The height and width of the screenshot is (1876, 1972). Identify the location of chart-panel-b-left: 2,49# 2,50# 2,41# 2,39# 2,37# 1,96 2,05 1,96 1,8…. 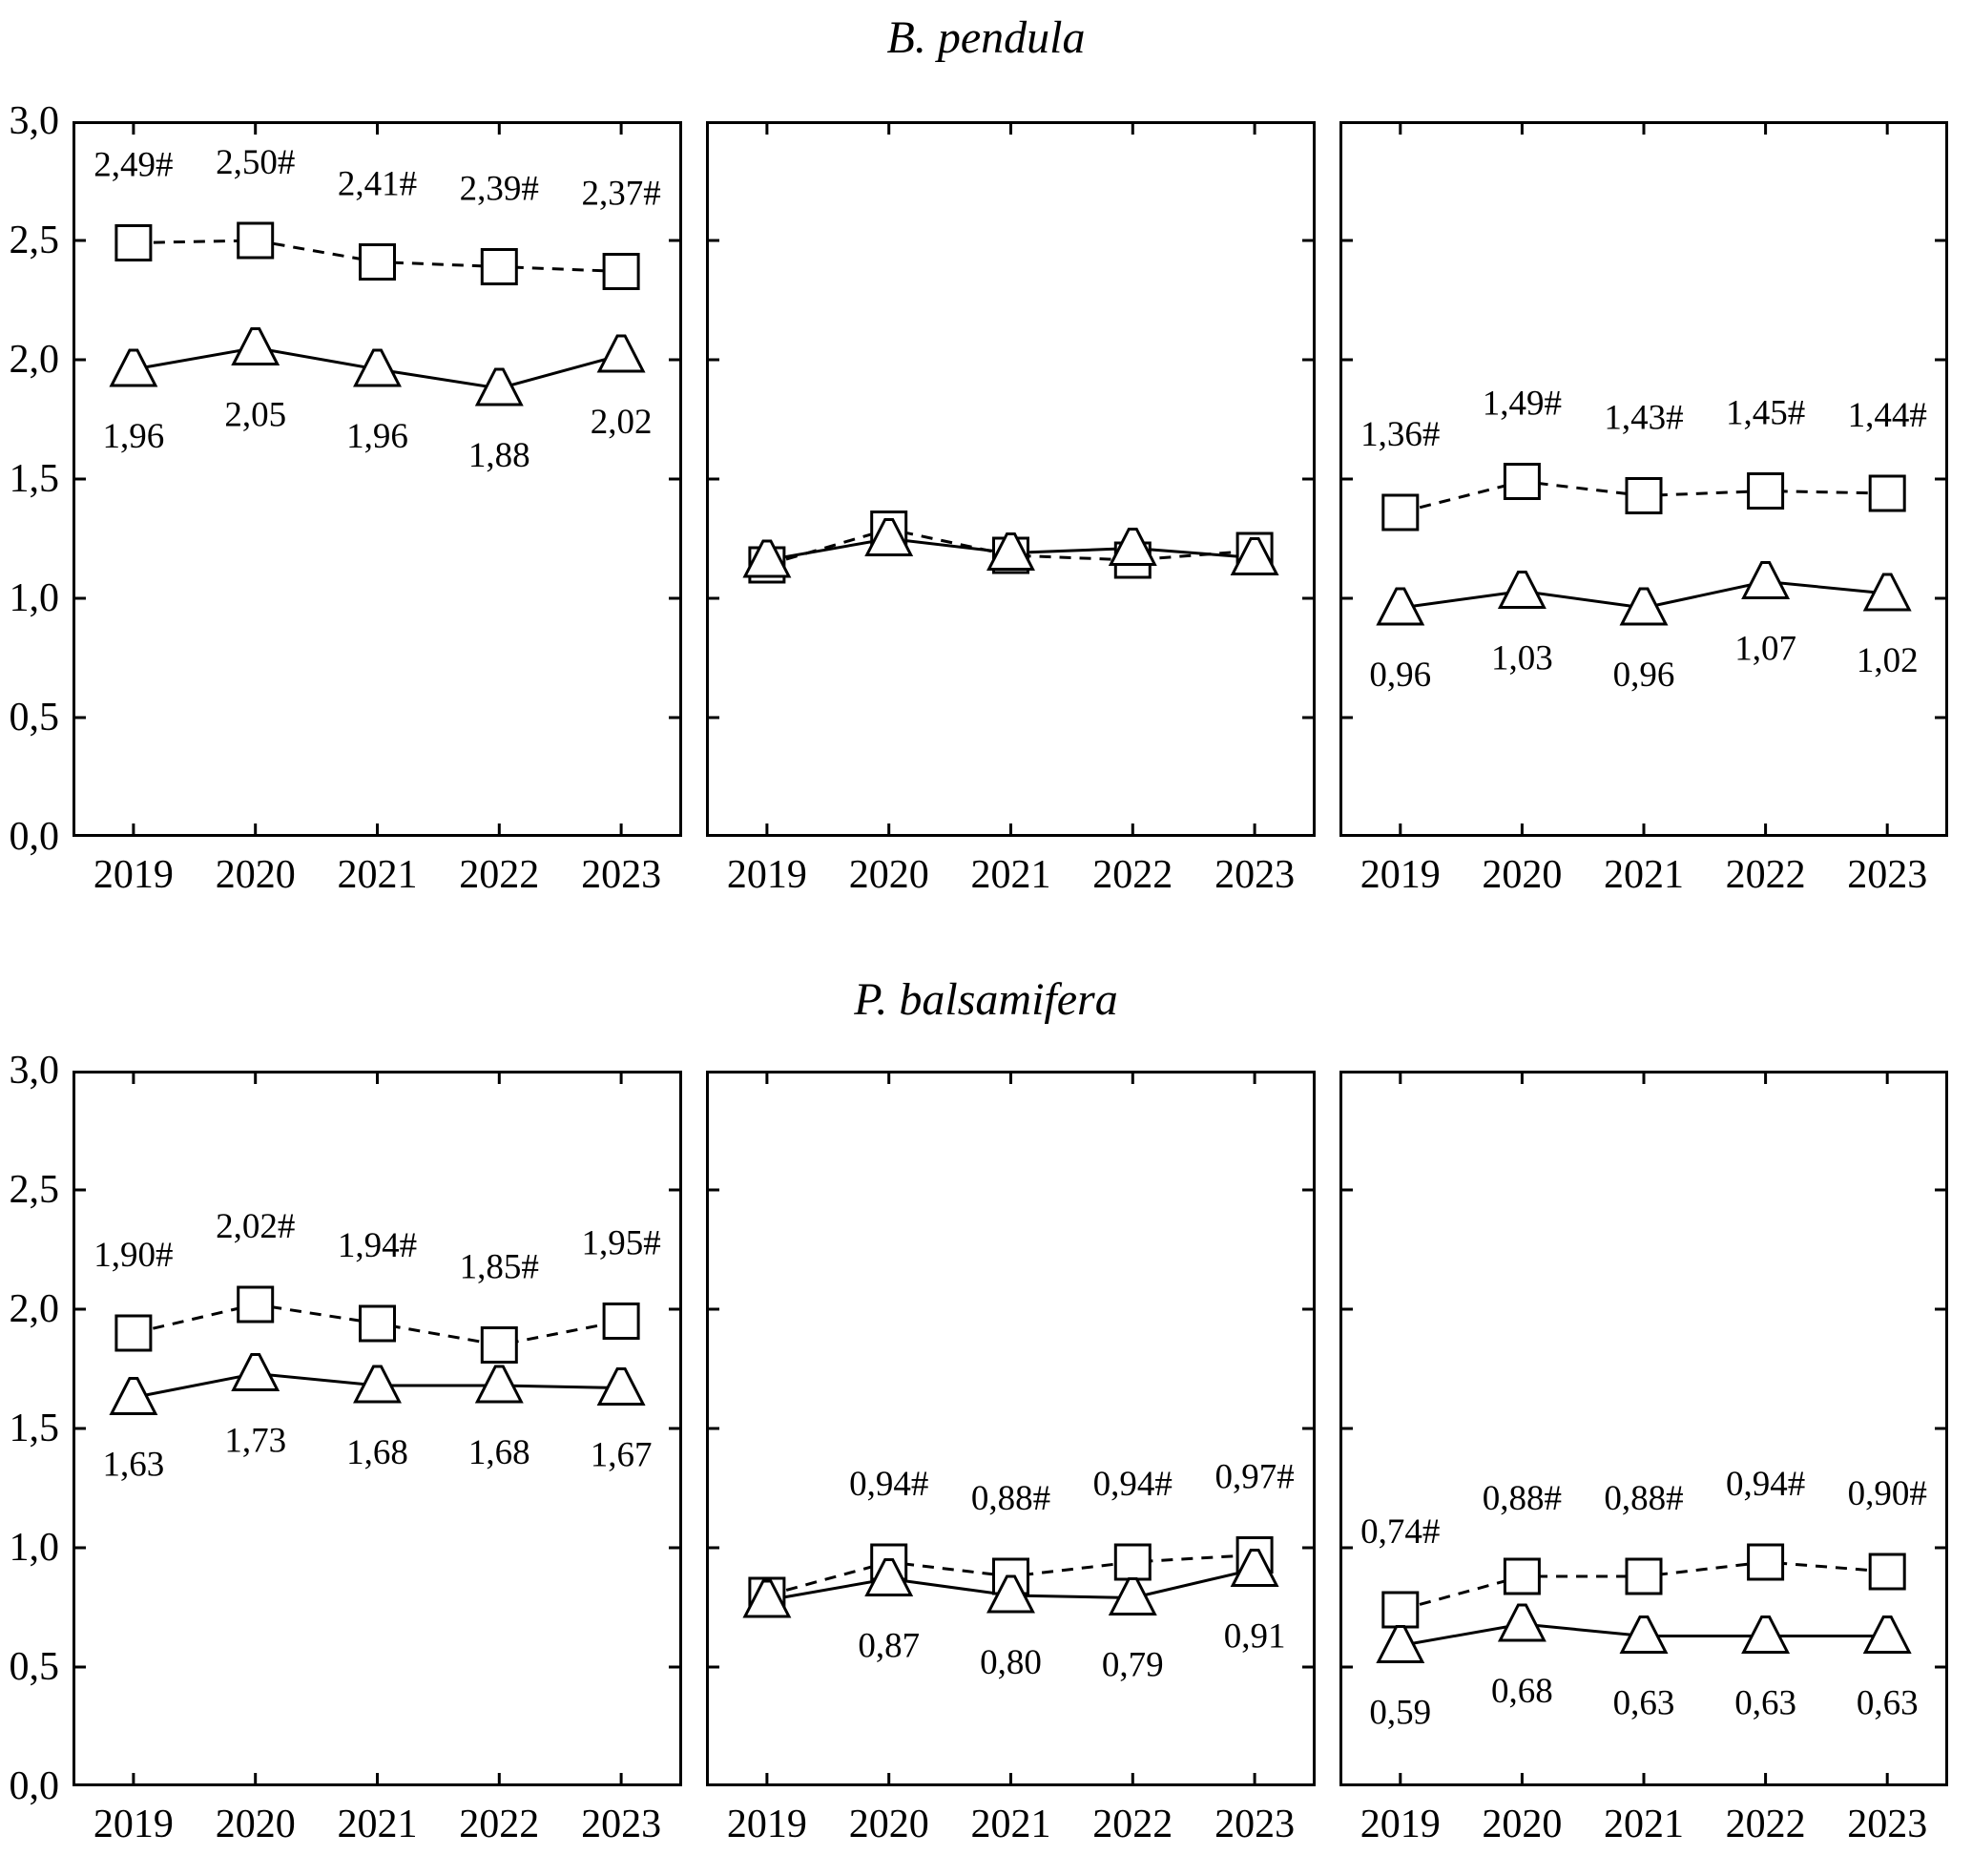
(377, 479).